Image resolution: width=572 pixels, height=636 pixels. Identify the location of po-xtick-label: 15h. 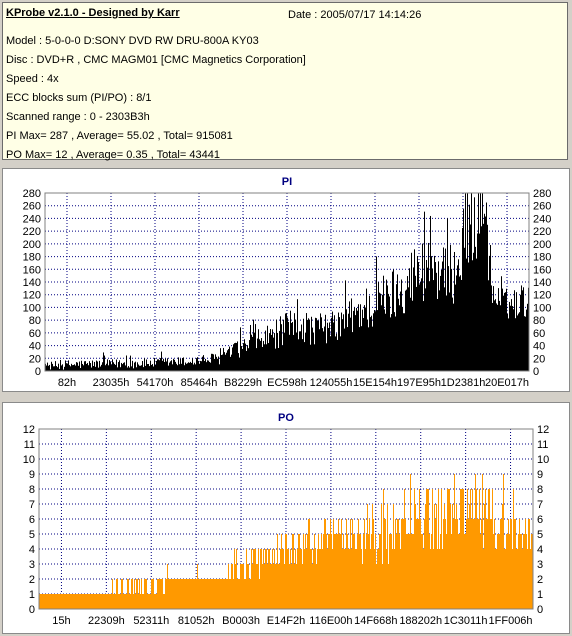
(61, 621).